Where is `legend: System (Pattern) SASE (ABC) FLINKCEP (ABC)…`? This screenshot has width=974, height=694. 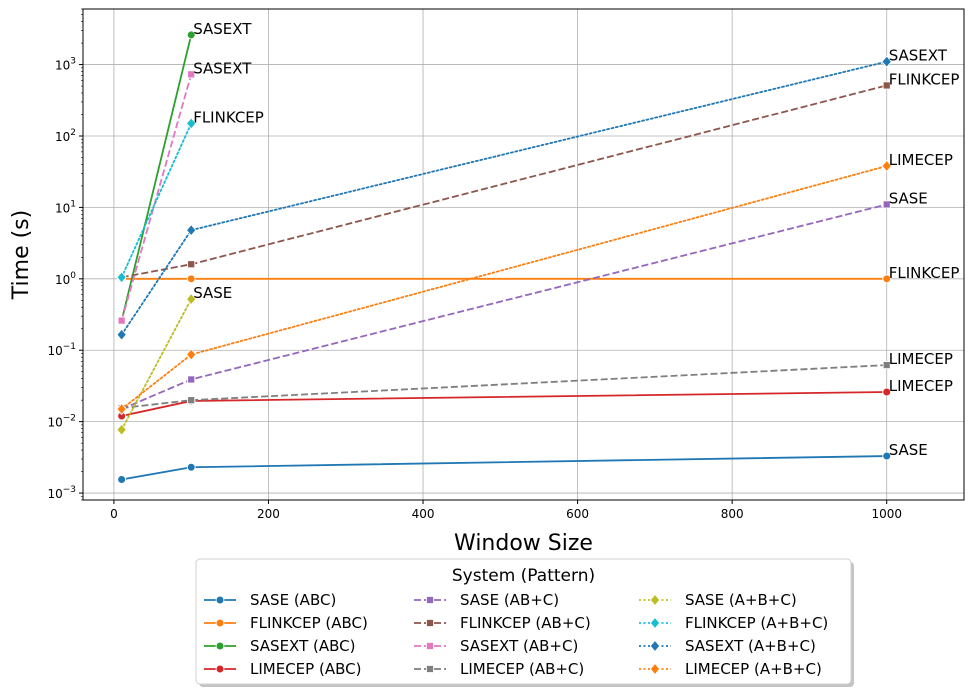 legend: System (Pattern) SASE (ABC) FLINKCEP (ABC)… is located at coordinates (524, 622).